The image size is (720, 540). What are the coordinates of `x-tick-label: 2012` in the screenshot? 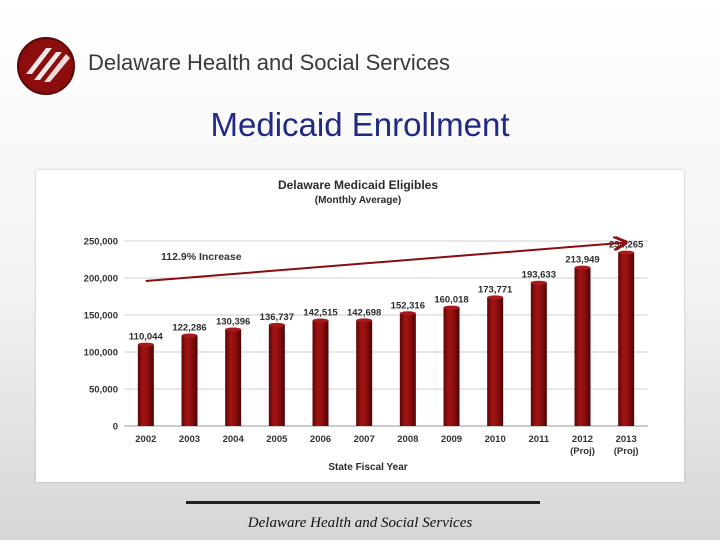 It's located at (582, 439).